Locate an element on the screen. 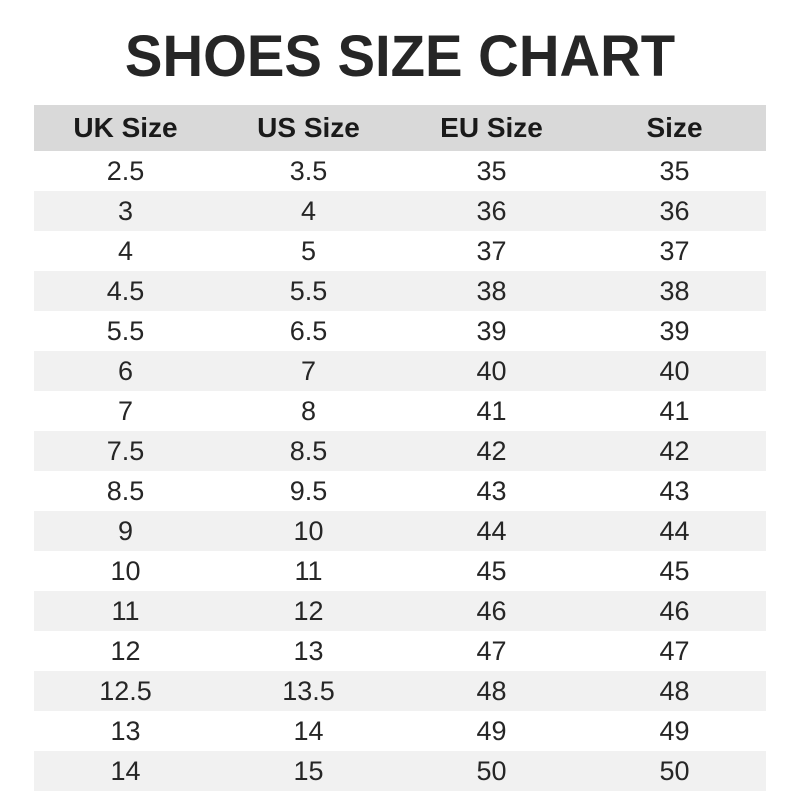 The height and width of the screenshot is (800, 800). table-row: 8.5 9.5 43 43 is located at coordinates (400, 491).